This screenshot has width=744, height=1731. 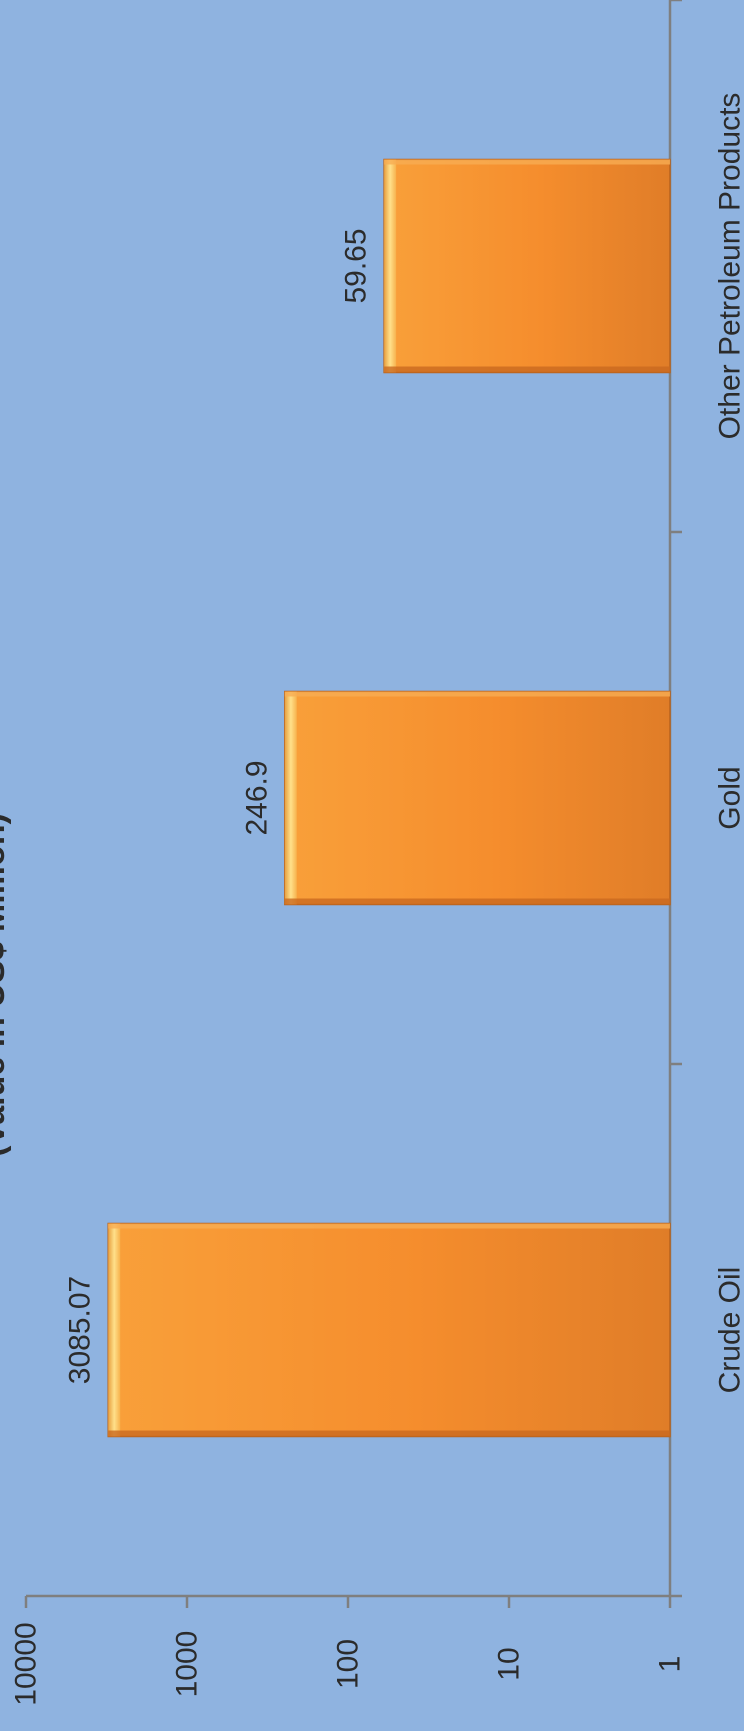 I want to click on category-label: Other Petroleum Products, so click(x=729, y=266).